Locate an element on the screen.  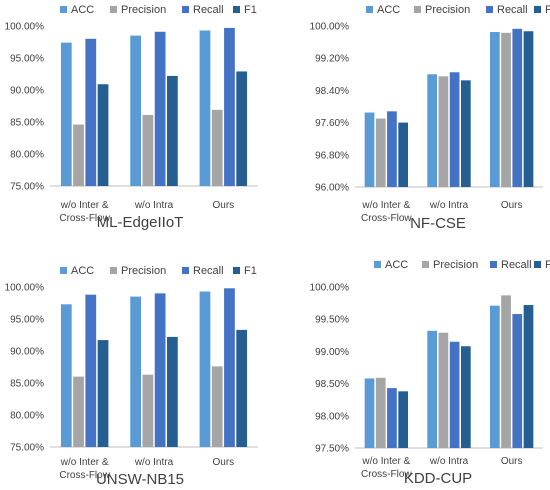
y-tick-label: 96.80% is located at coordinates (332, 155).